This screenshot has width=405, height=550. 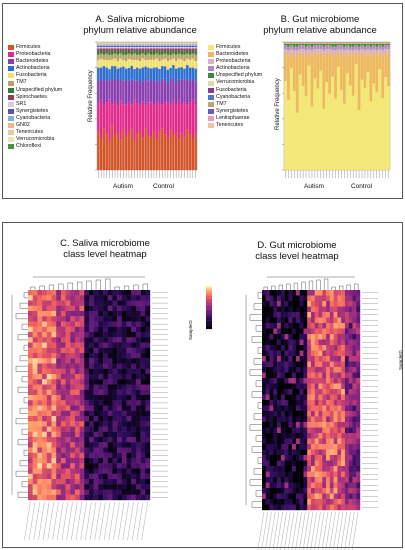 What do you see at coordinates (23, 125) in the screenshot?
I see `panel-a-legend-label: GN02` at bounding box center [23, 125].